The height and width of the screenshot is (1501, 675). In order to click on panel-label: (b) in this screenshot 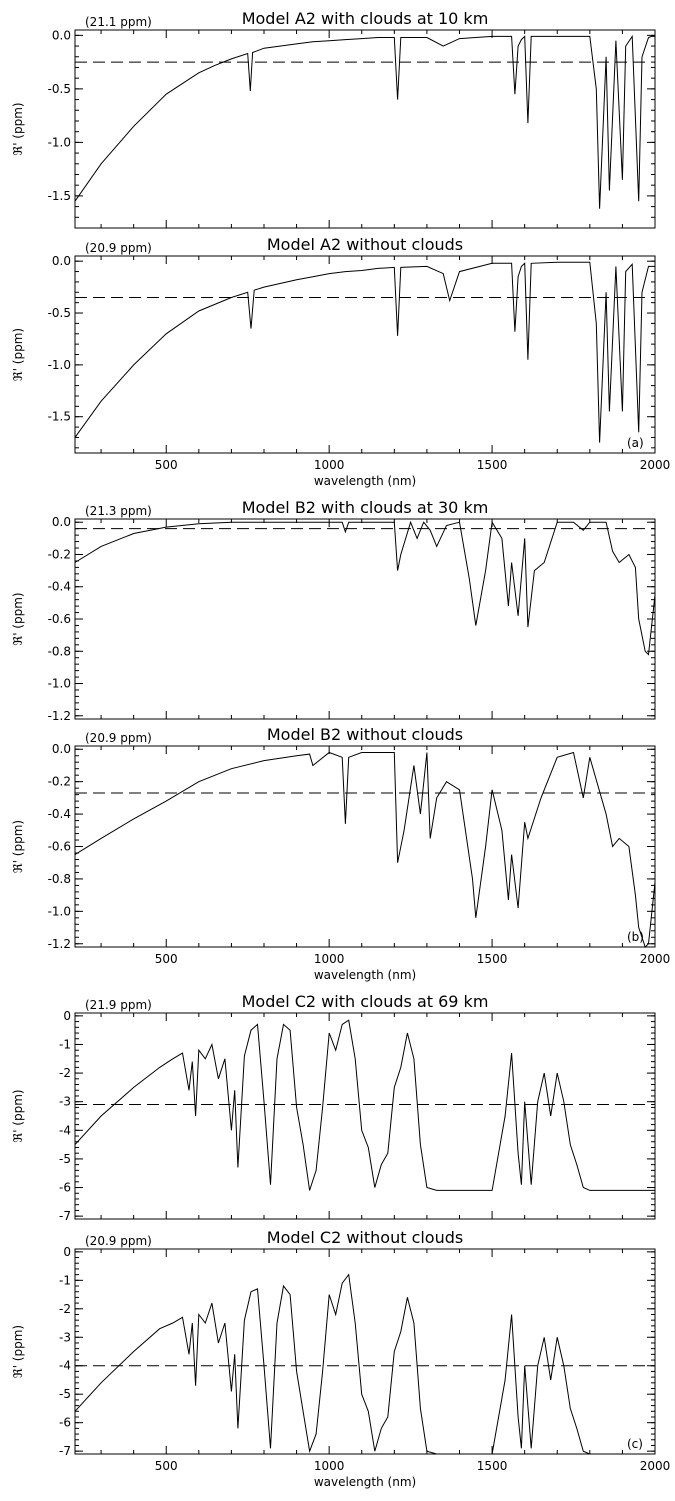, I will do `click(635, 937)`.